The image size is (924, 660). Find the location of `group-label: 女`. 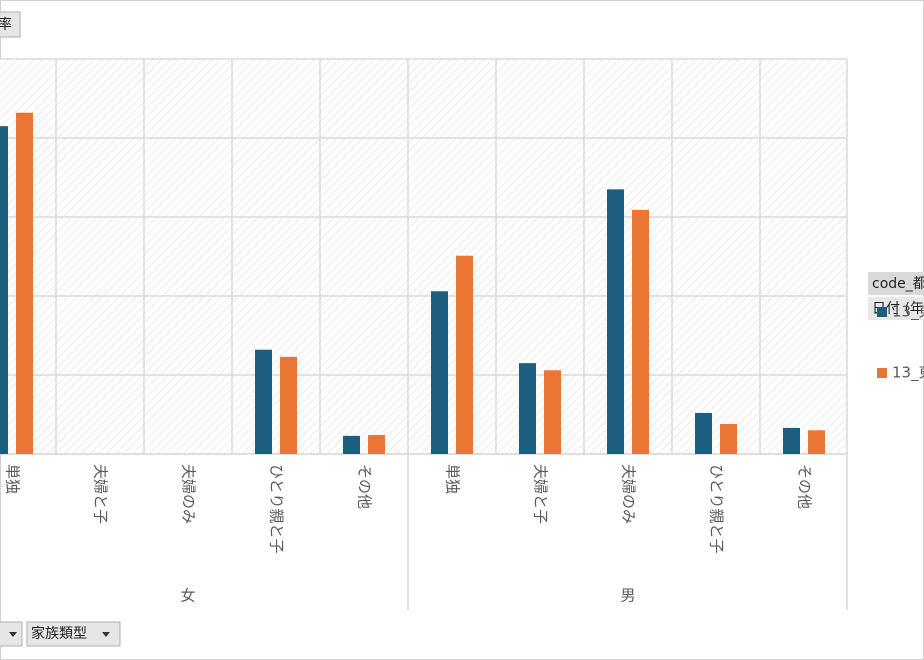

group-label: 女 is located at coordinates (187, 596).